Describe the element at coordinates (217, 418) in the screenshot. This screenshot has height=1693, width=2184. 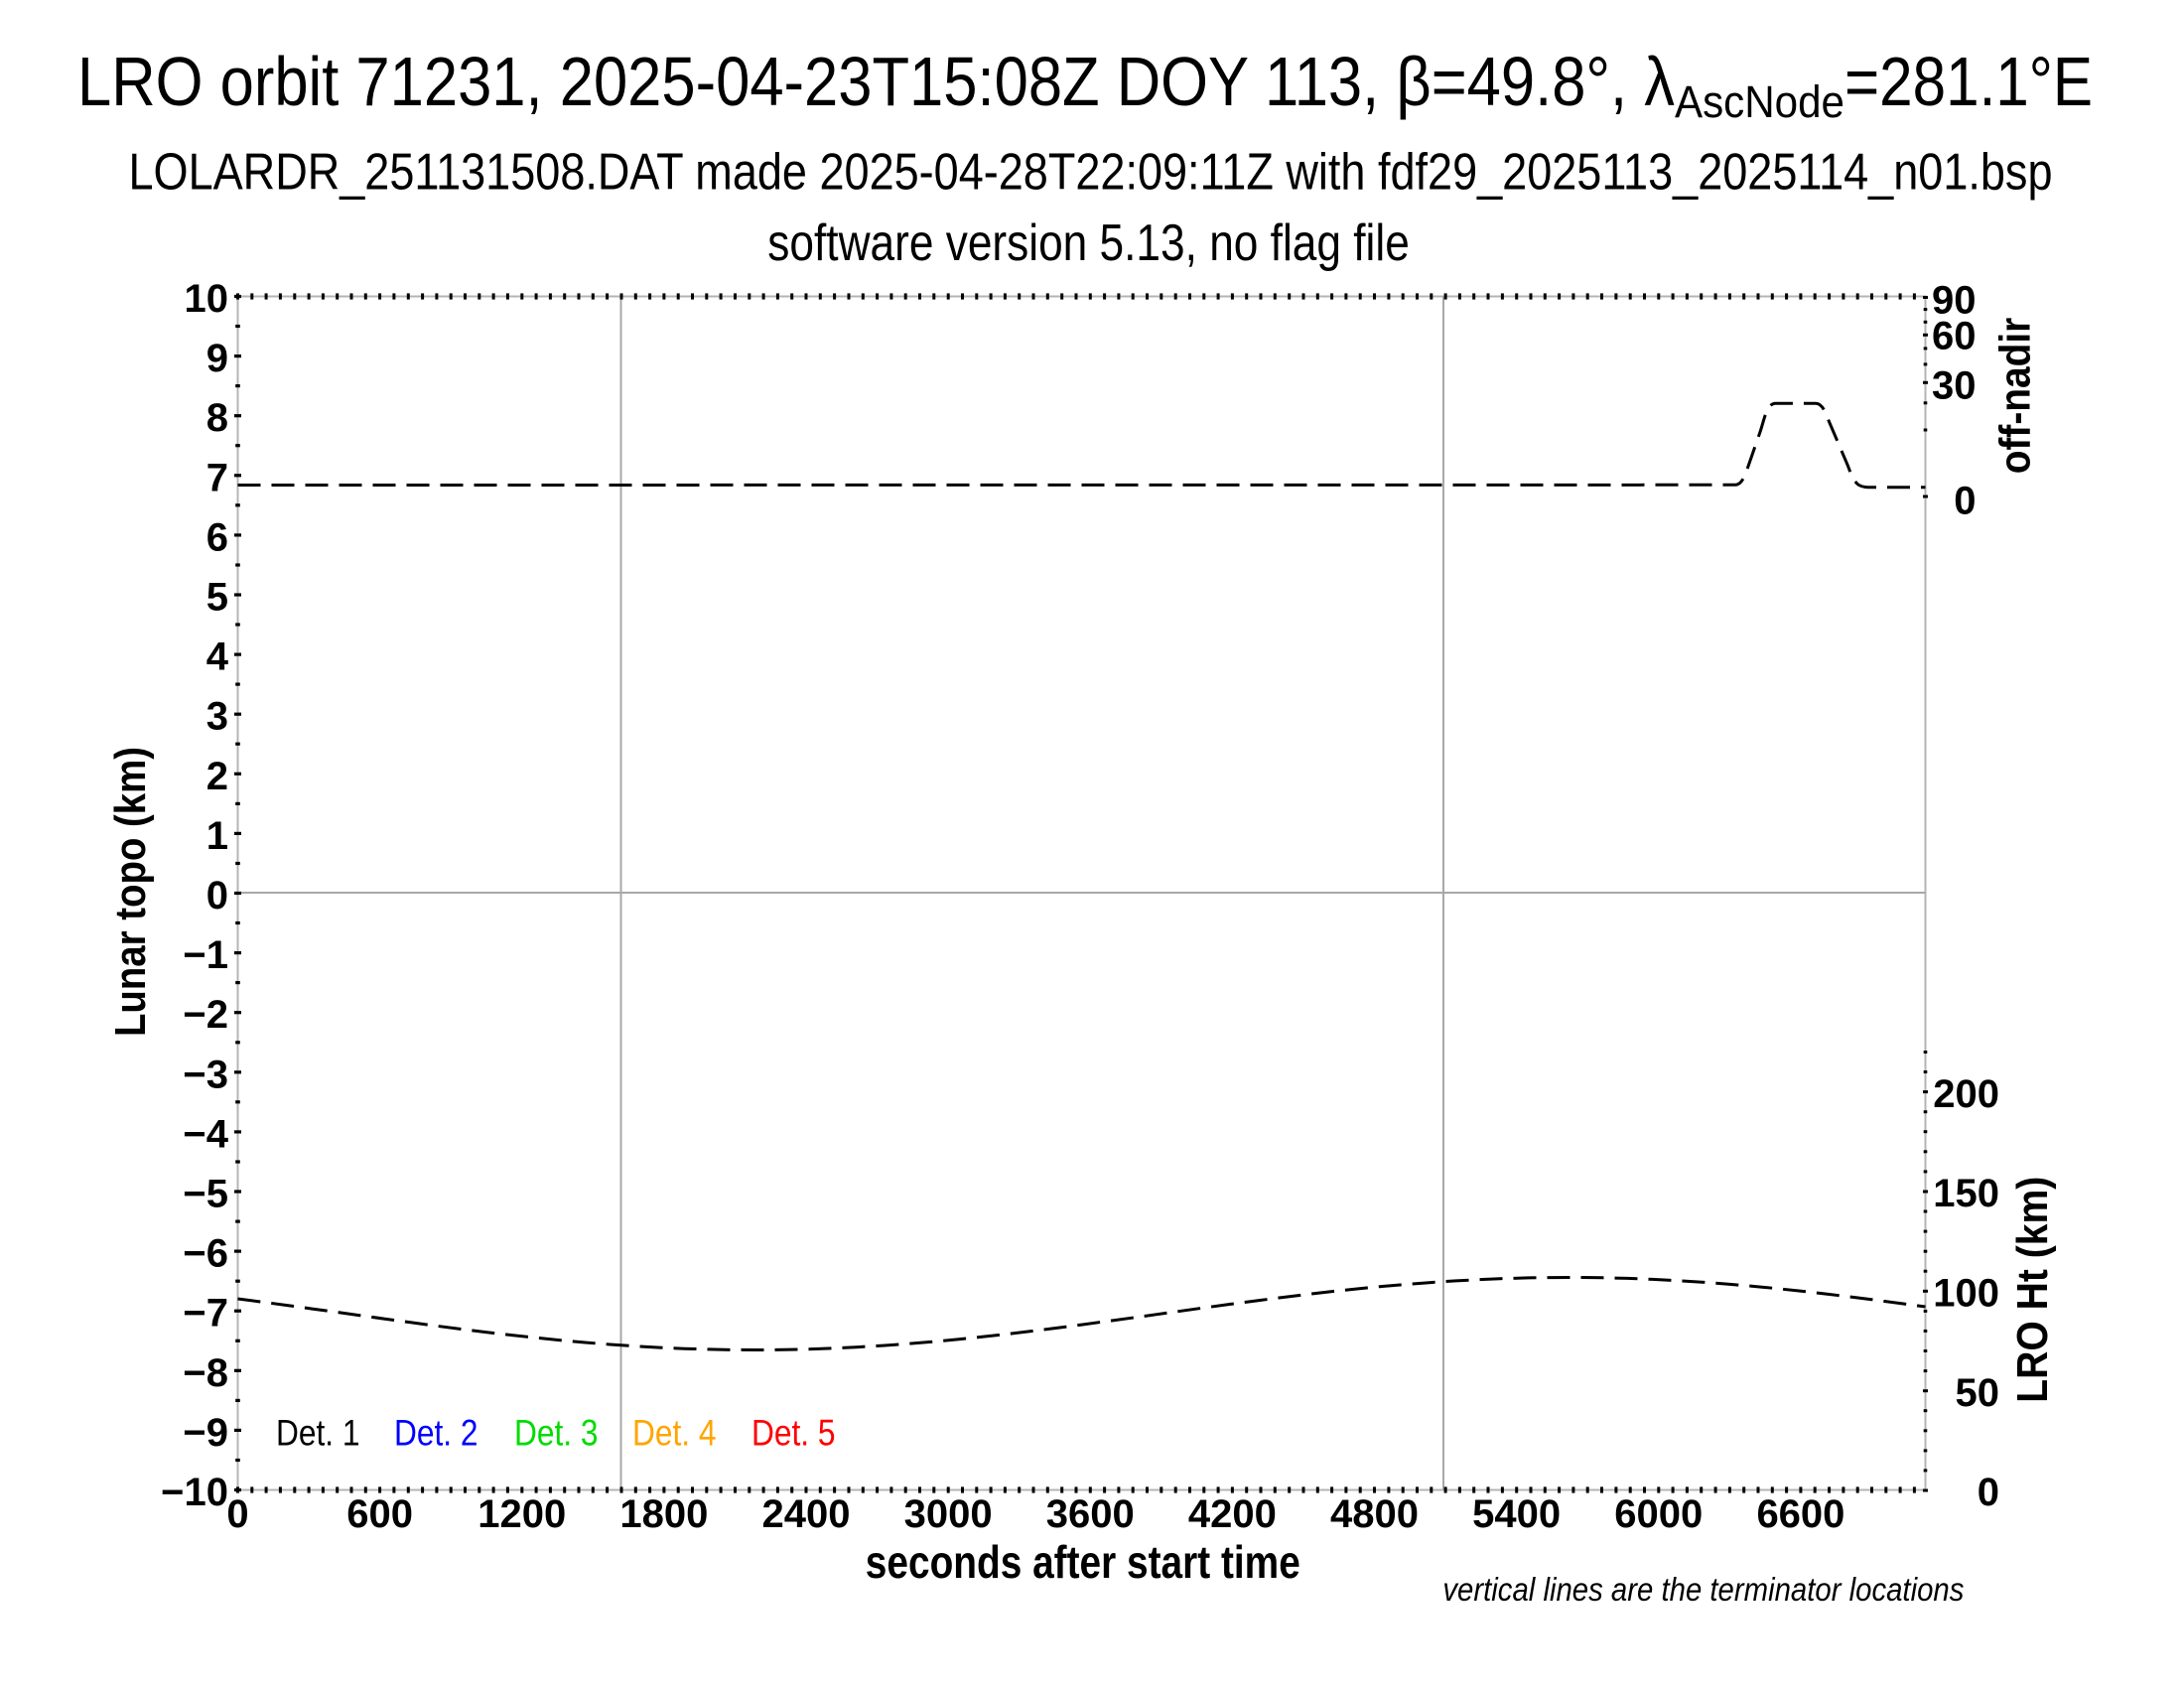
I see `svg-text: 8` at that location.